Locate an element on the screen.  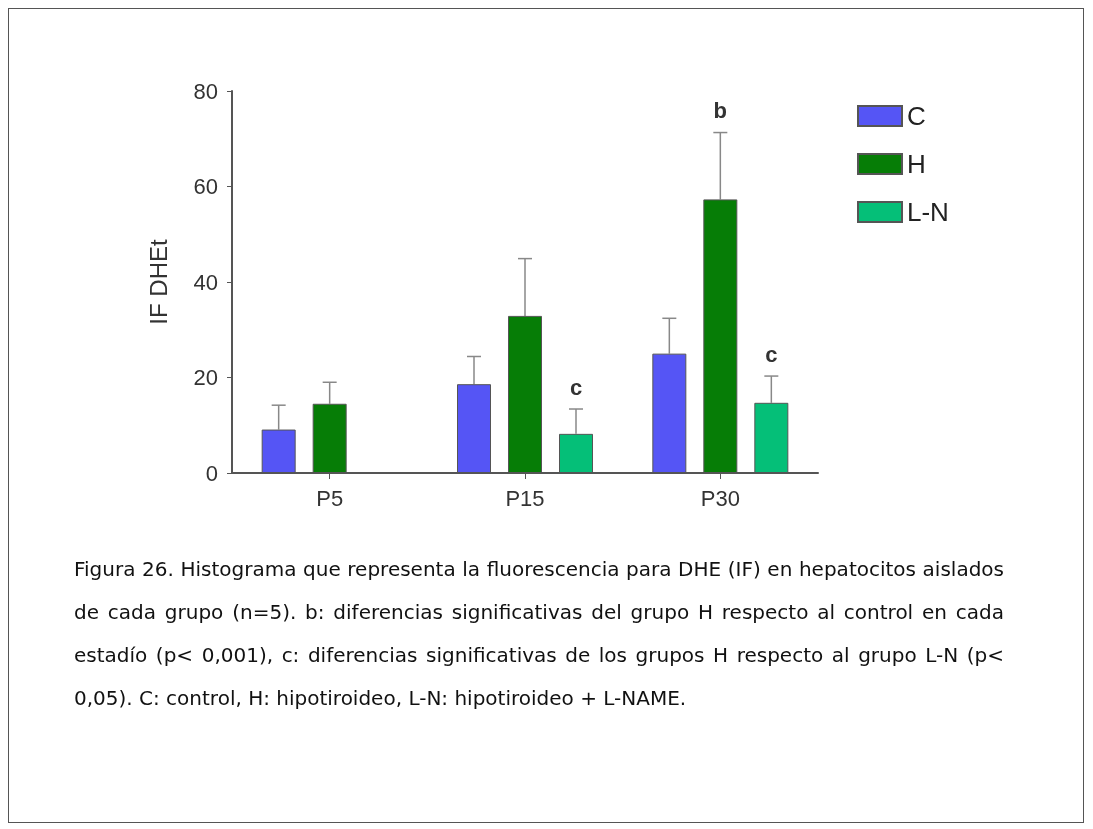
x-tick-label: P30 is located at coordinates (720, 498).